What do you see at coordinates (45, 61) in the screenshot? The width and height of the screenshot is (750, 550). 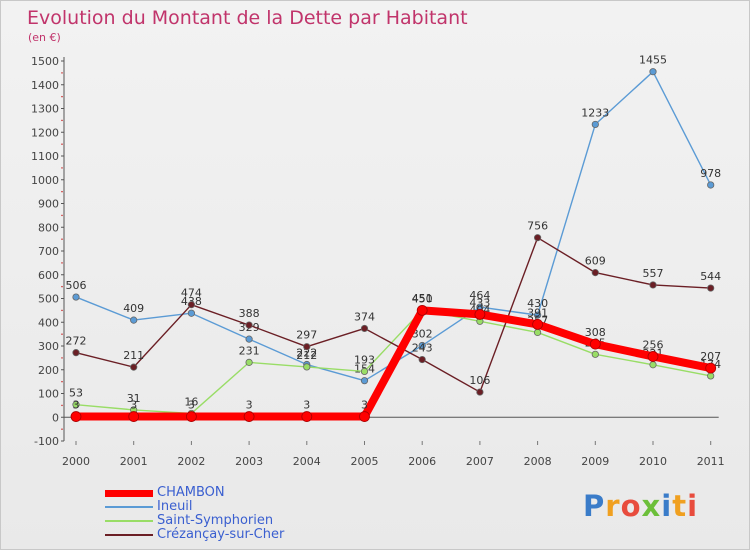 I see `y-tick-label: 1500` at bounding box center [45, 61].